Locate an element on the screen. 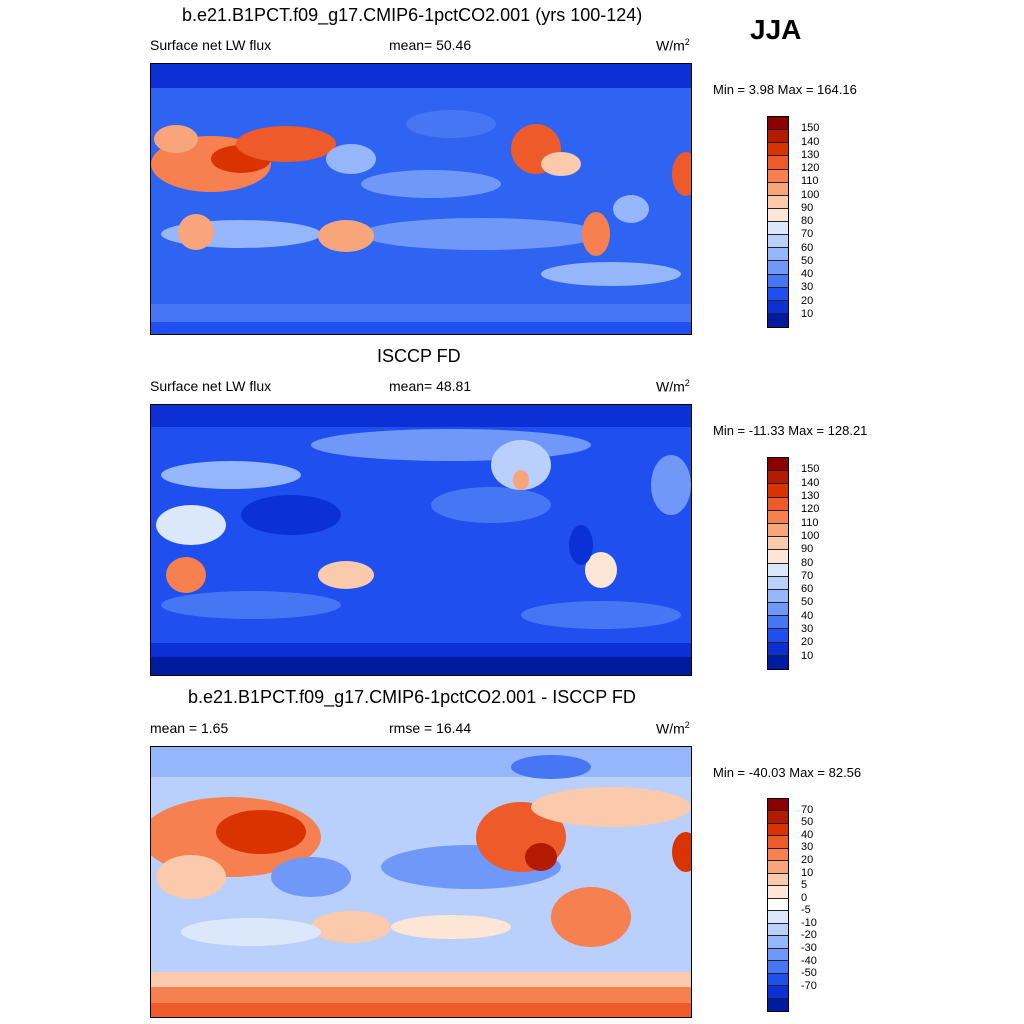  colorbar-tick-label: 0 is located at coordinates (804, 897).